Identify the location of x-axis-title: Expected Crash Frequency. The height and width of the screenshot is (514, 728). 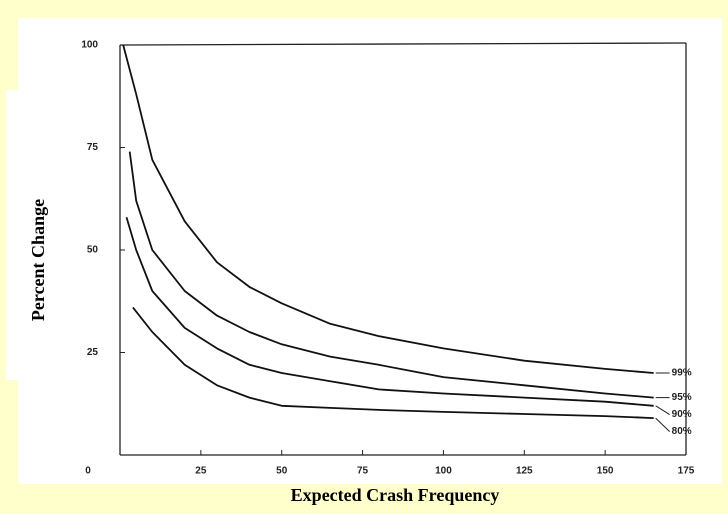
(395, 495).